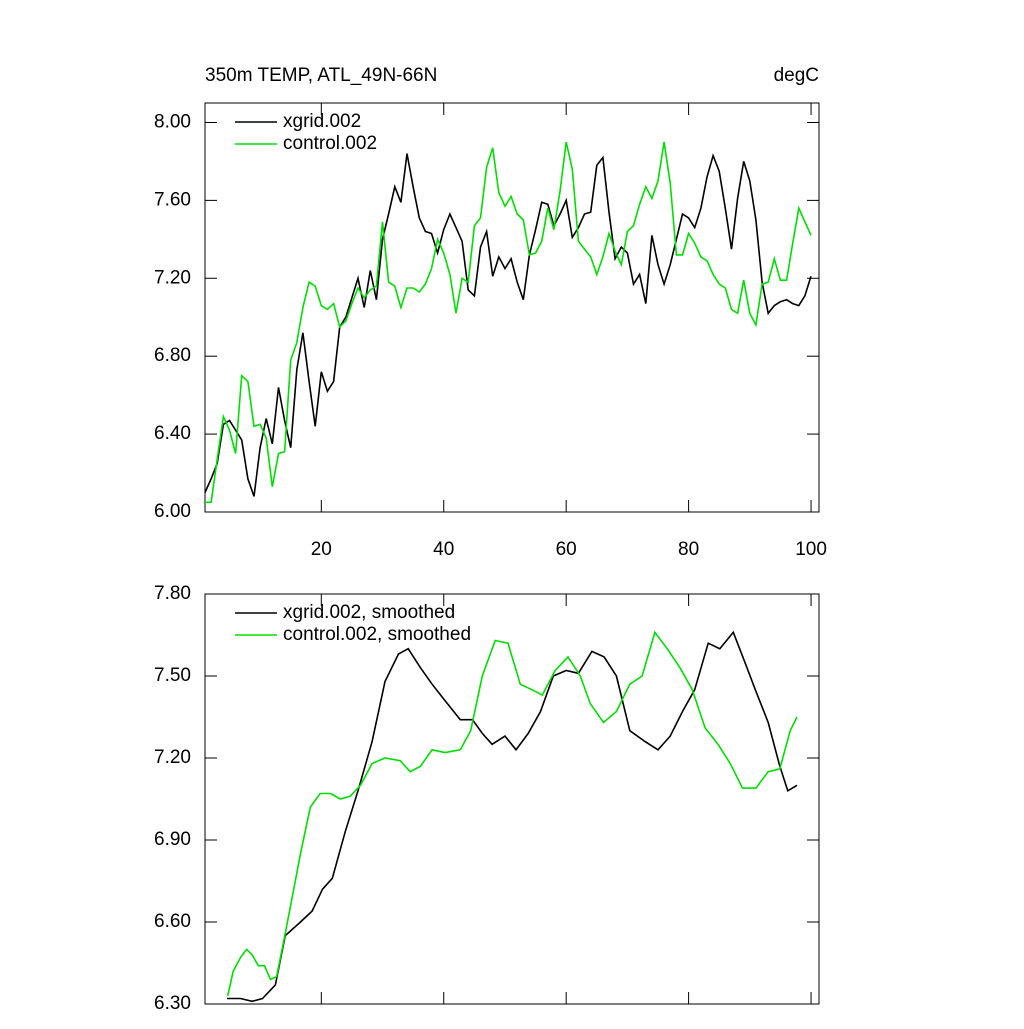 The width and height of the screenshot is (1024, 1029). I want to click on legend-label: xgrid.002, so click(322, 121).